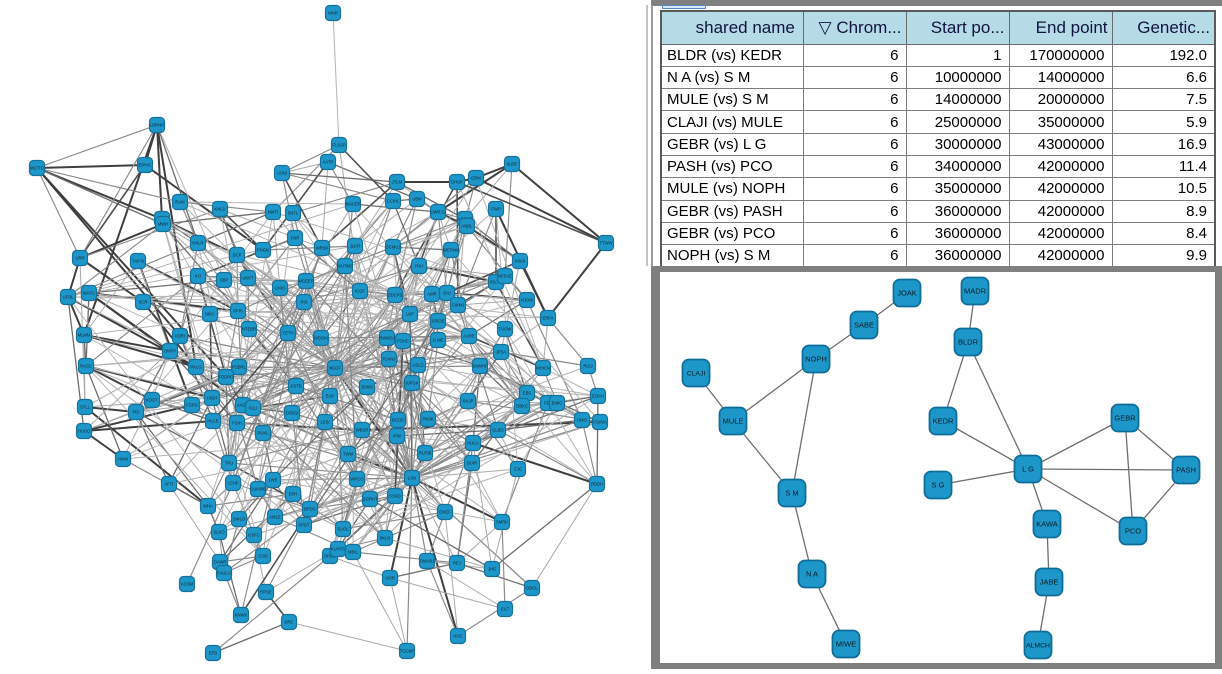  Describe the element at coordinates (520, 261) in the screenshot. I see `svg-text: KWJI` at that location.